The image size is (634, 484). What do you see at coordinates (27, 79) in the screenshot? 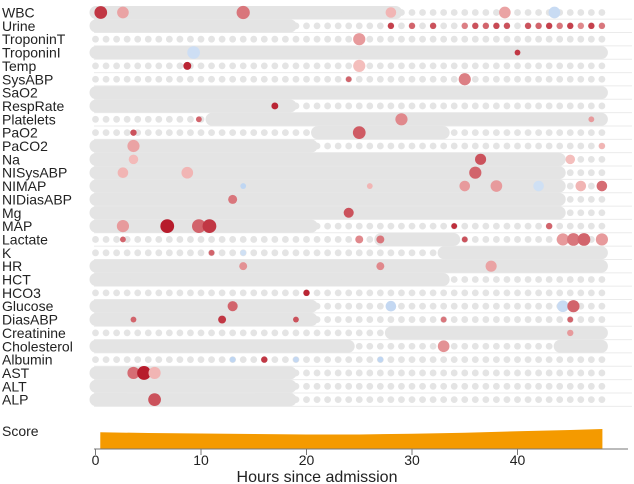
I see `row-label-sysabp: SysABP` at bounding box center [27, 79].